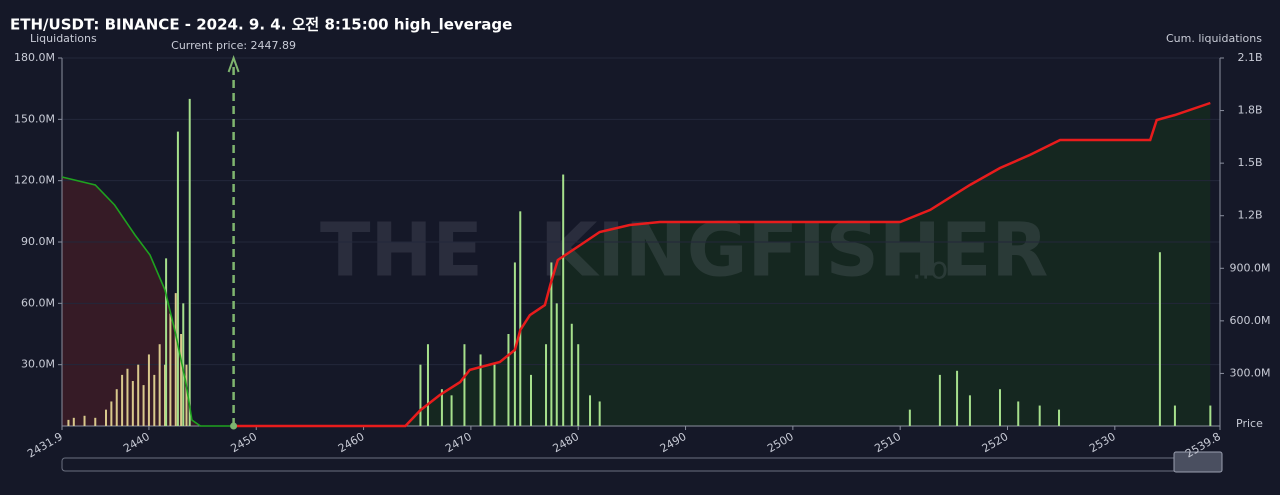  I want to click on y2-tick-label: 900.0M, so click(1250, 267).